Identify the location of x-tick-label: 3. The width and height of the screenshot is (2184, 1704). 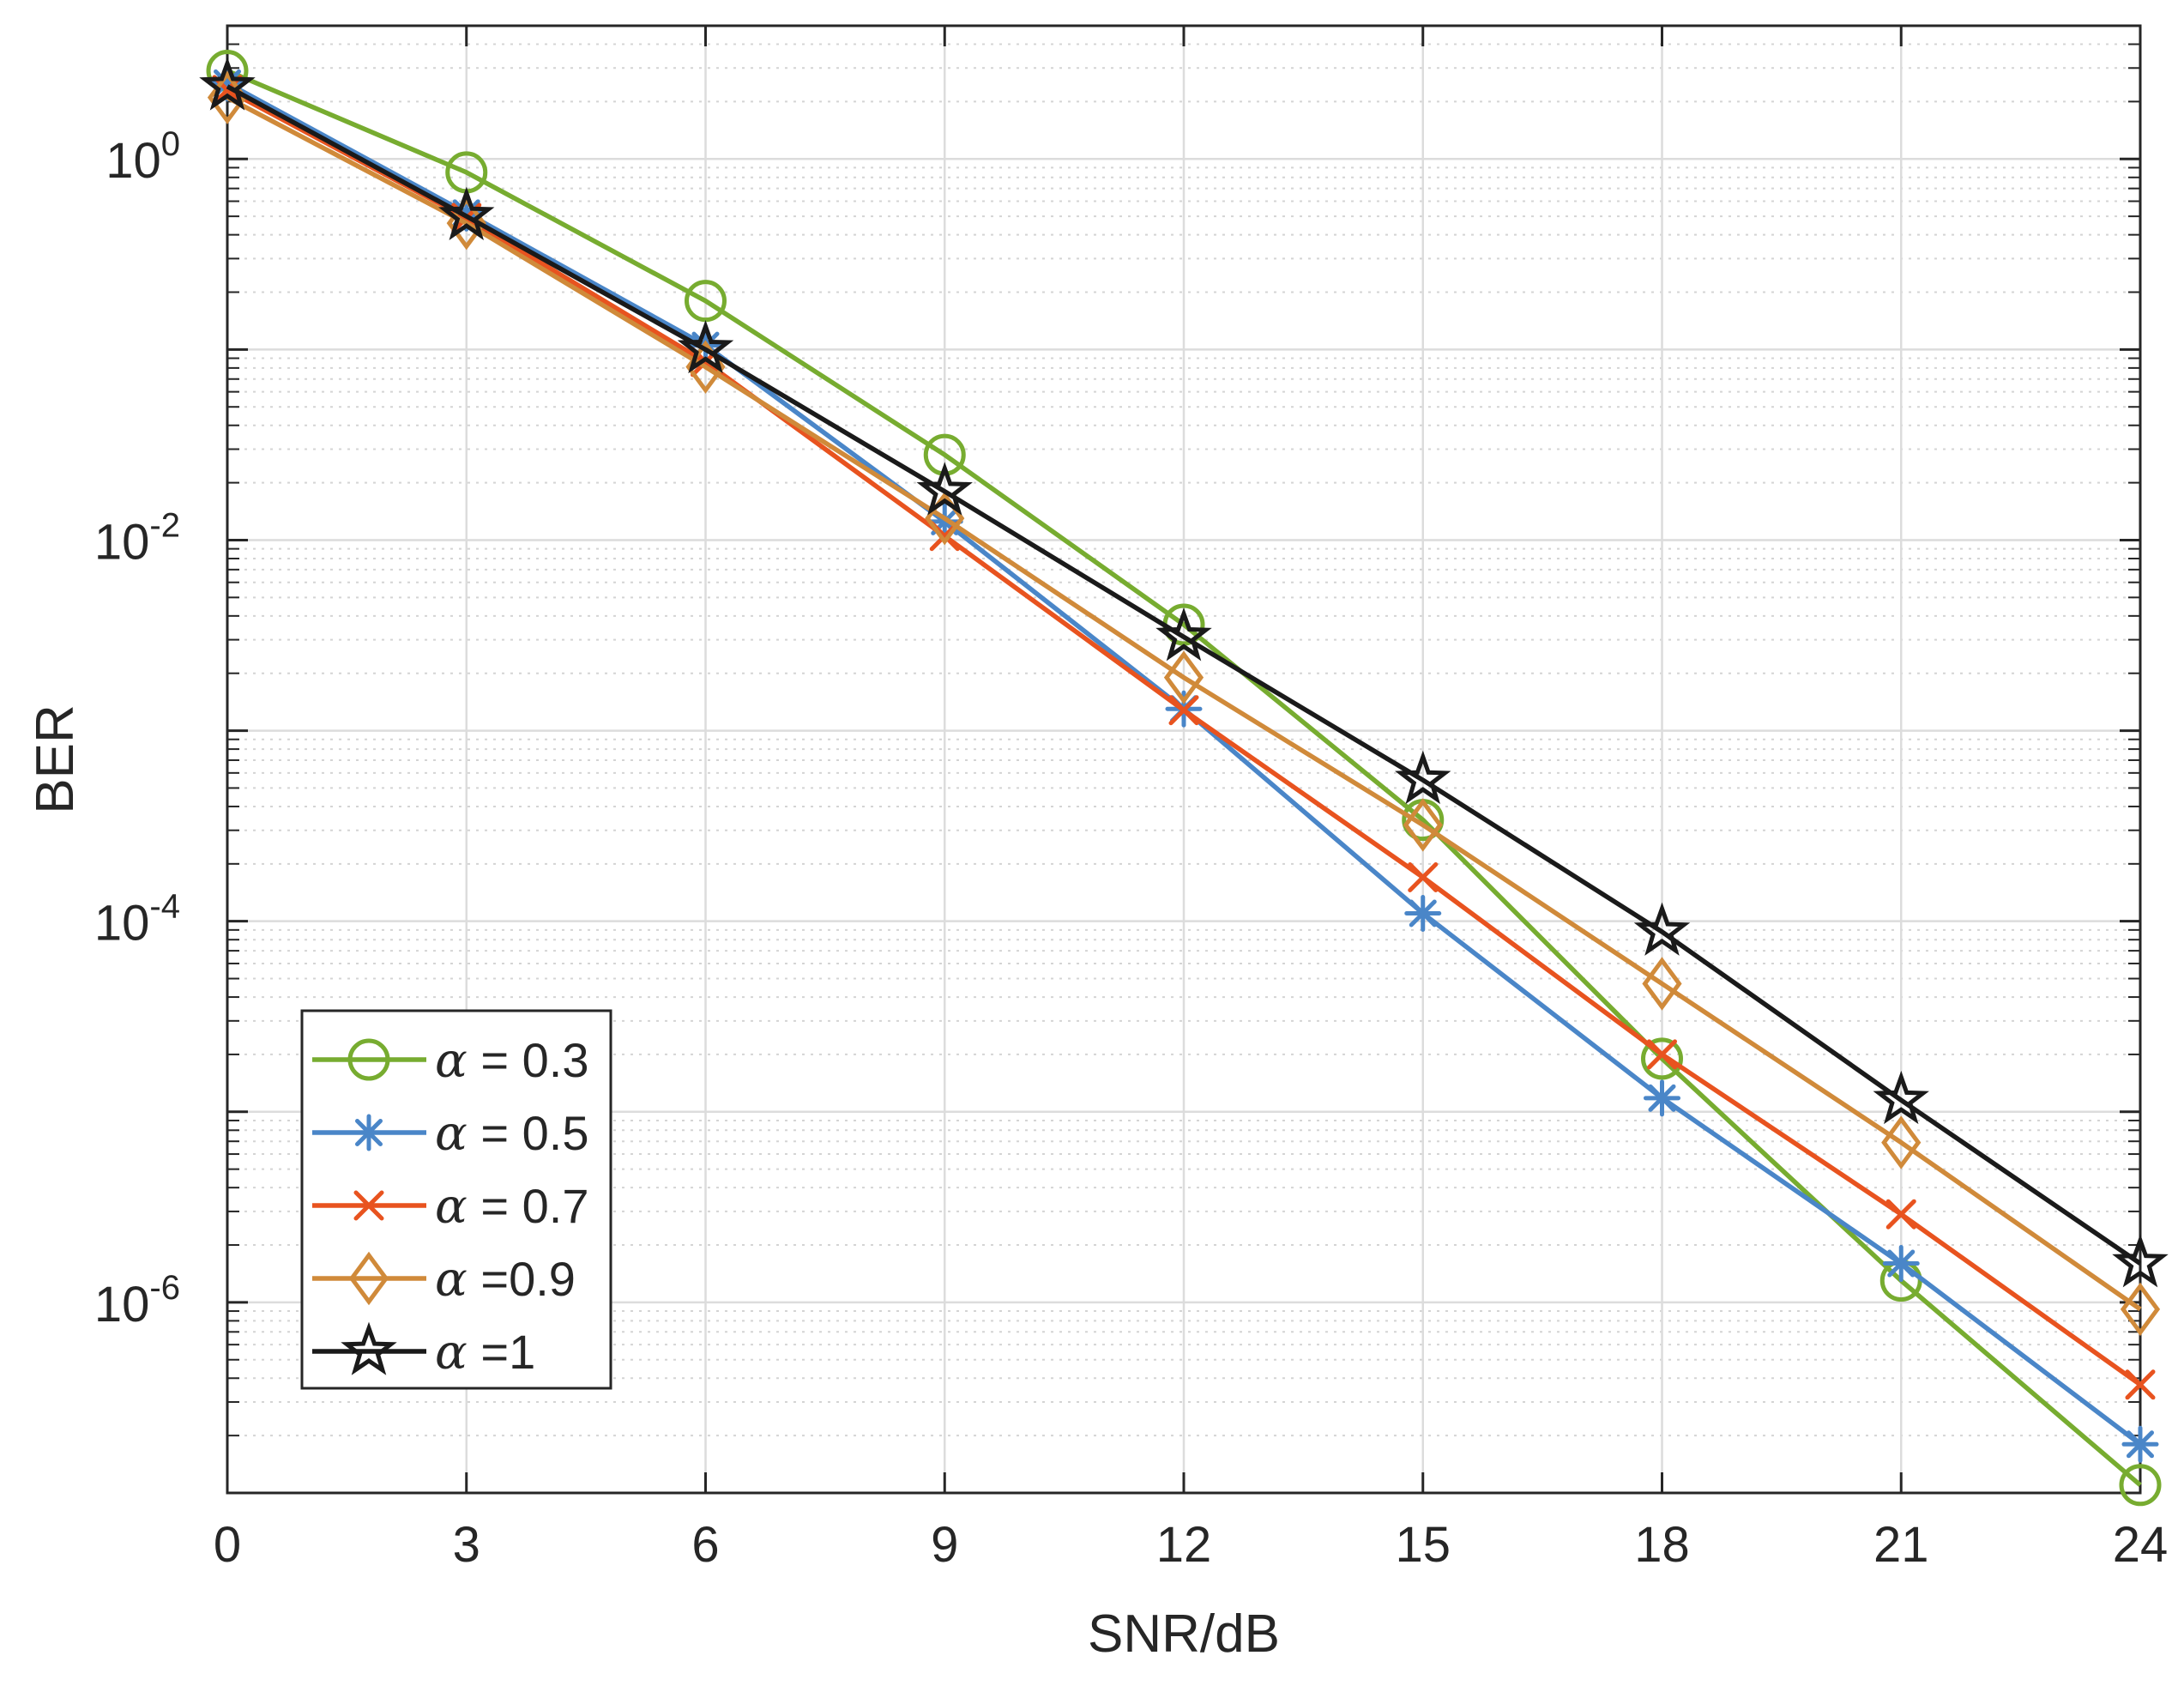
(467, 1545).